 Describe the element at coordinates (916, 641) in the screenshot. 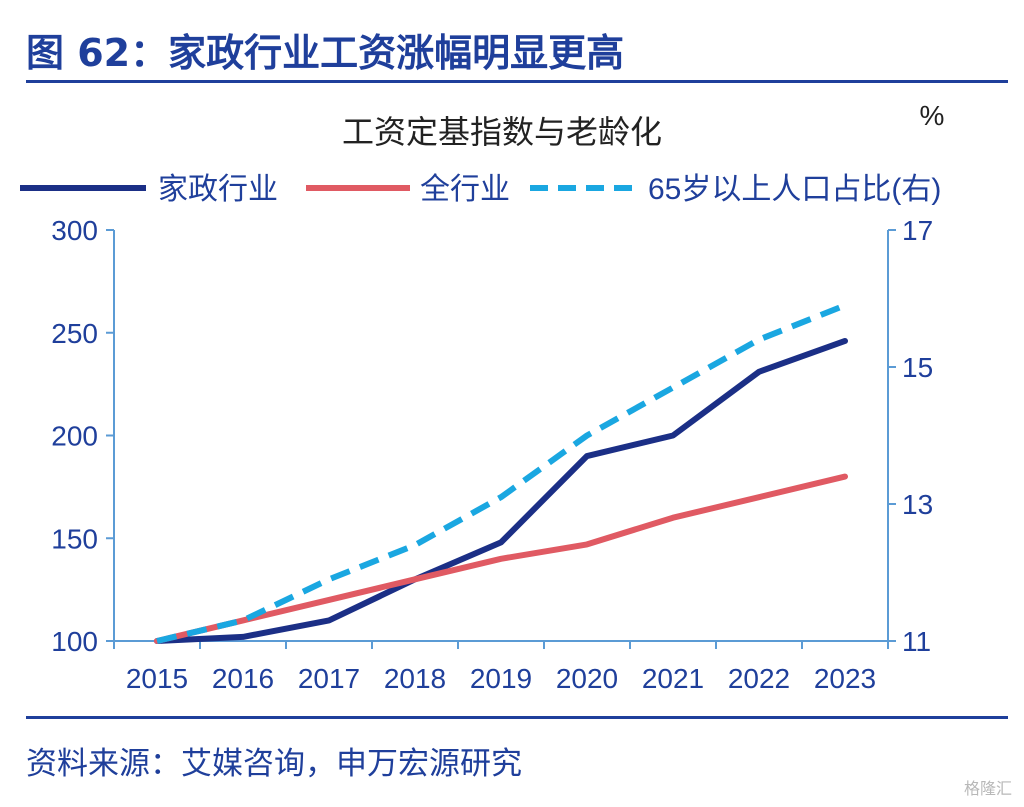

I see `right-axis-tick-label: 11` at that location.